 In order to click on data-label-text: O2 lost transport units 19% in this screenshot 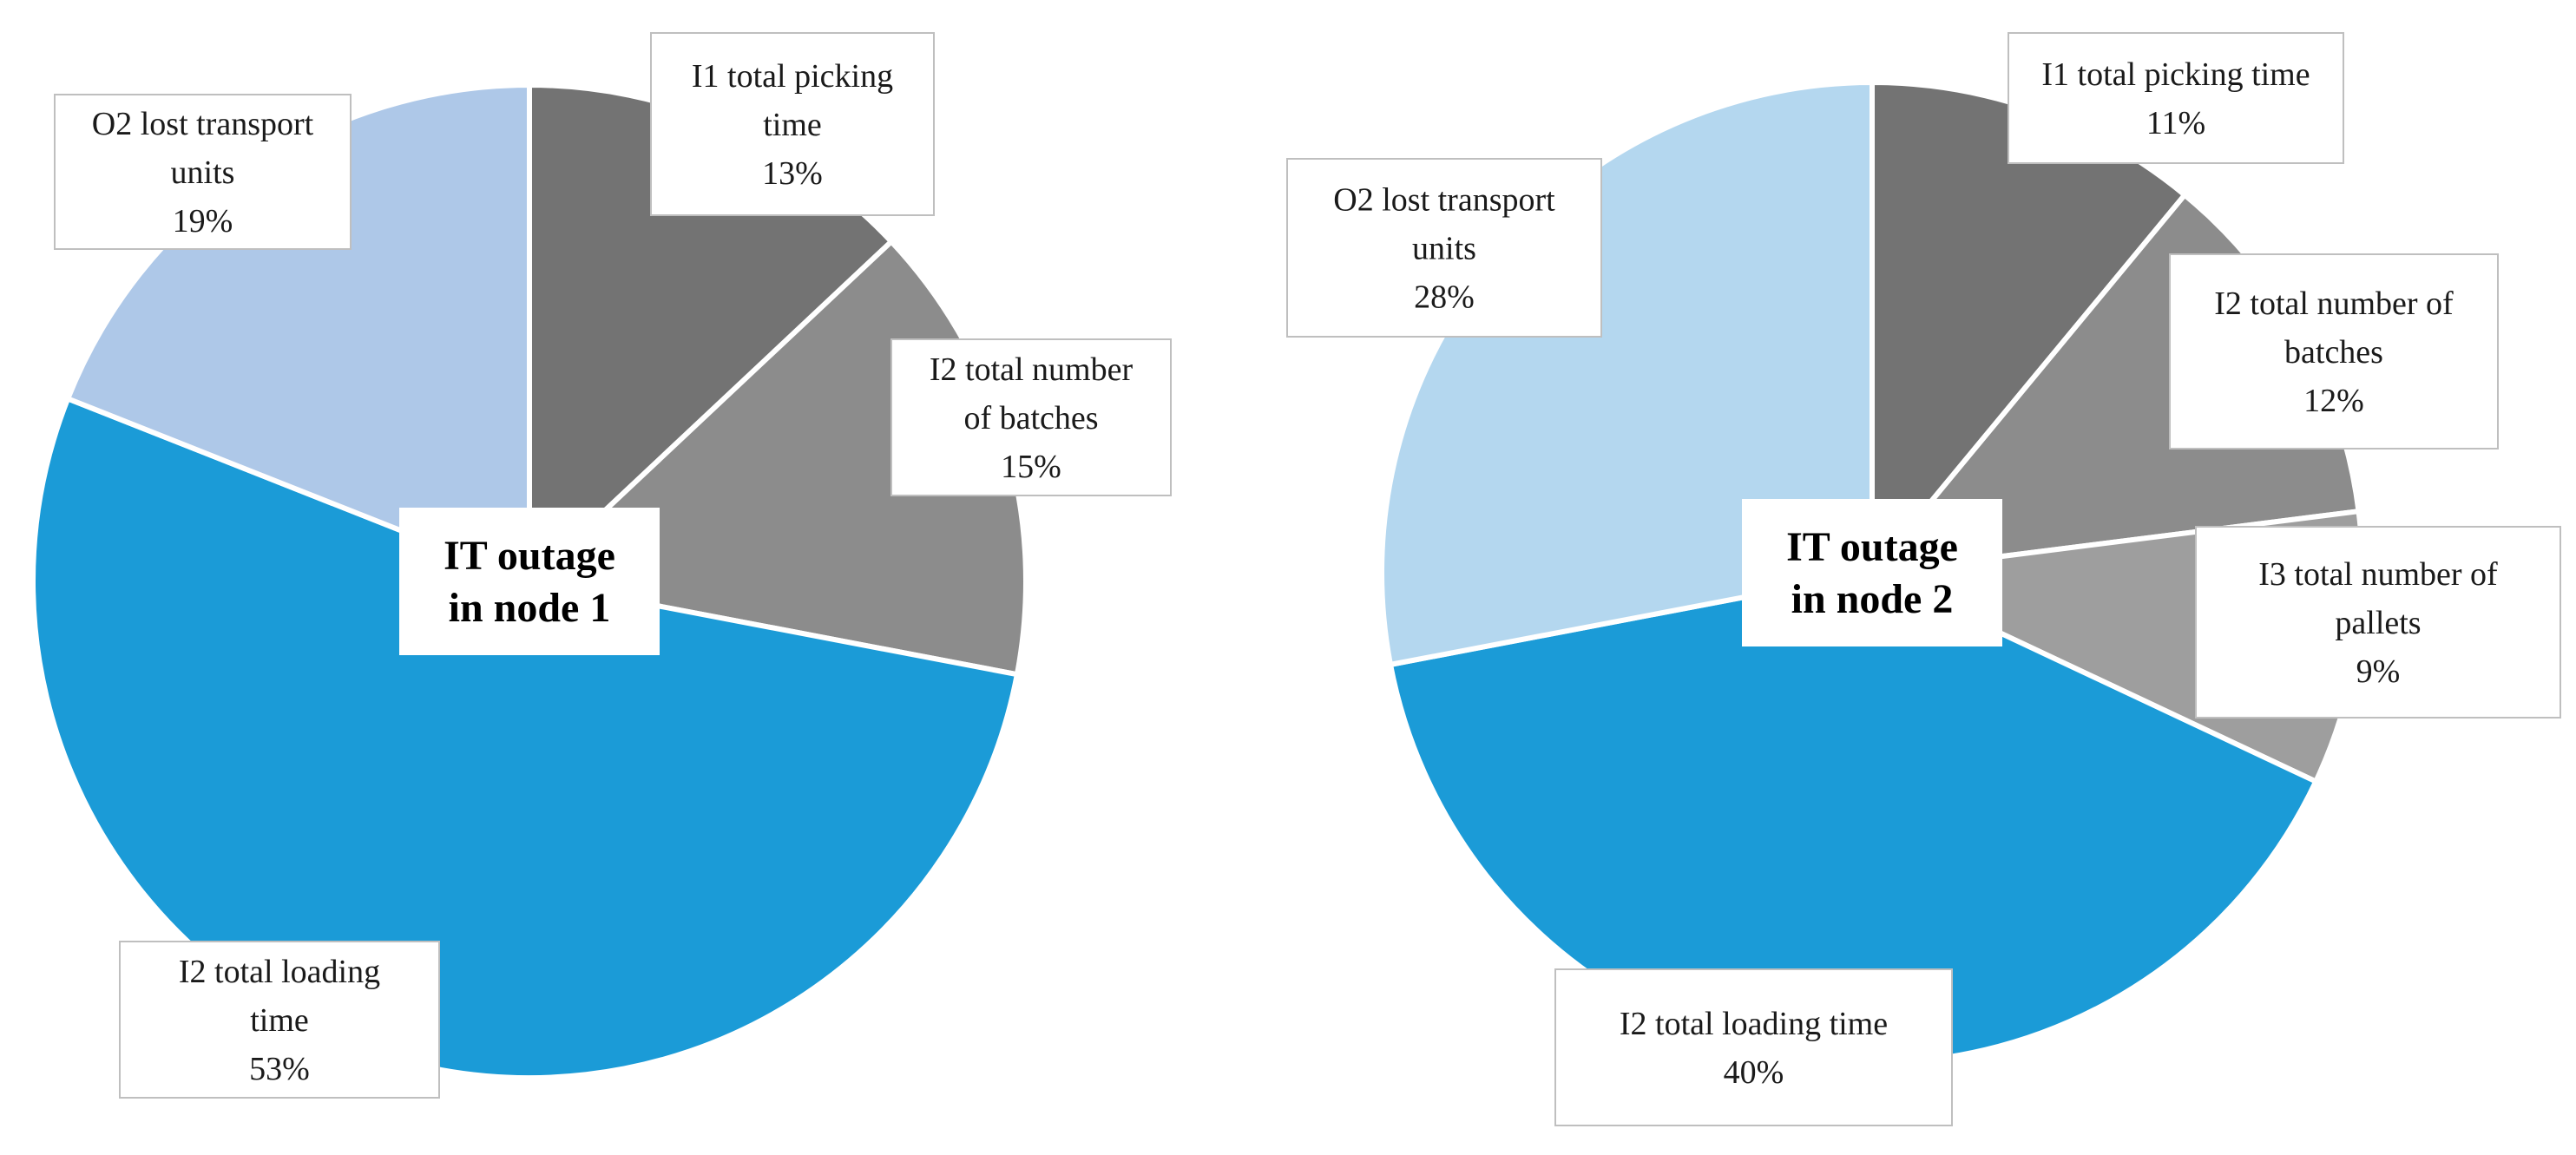, I will do `click(203, 173)`.